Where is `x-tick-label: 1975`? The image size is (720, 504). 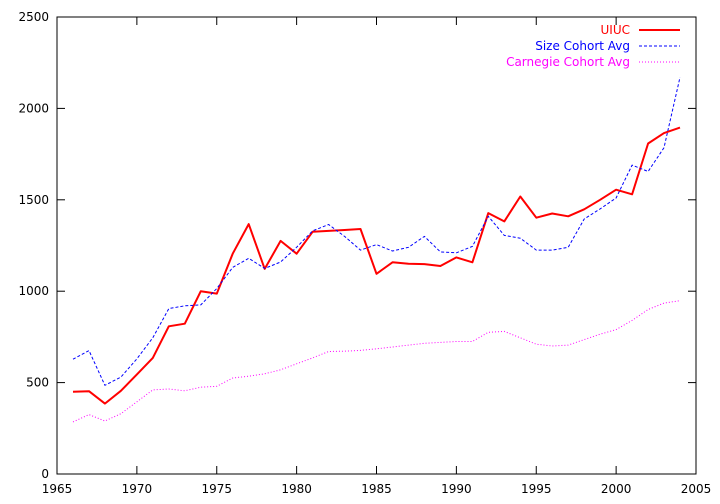 x-tick-label: 1975 is located at coordinates (216, 489).